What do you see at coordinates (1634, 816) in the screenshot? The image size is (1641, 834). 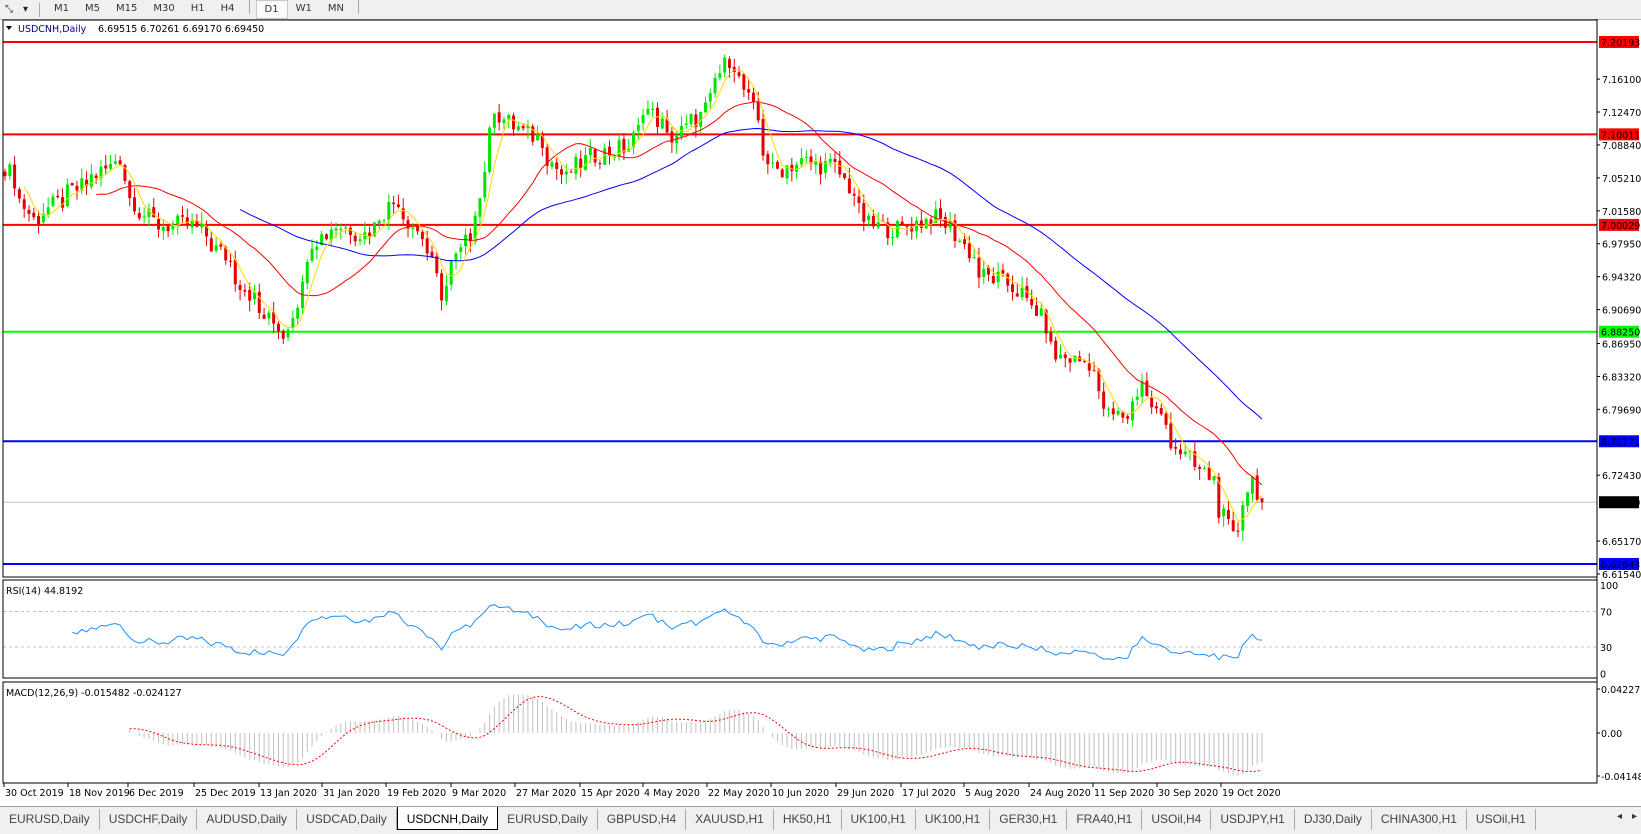 I see `tab-scroll-right-icon: ▸` at bounding box center [1634, 816].